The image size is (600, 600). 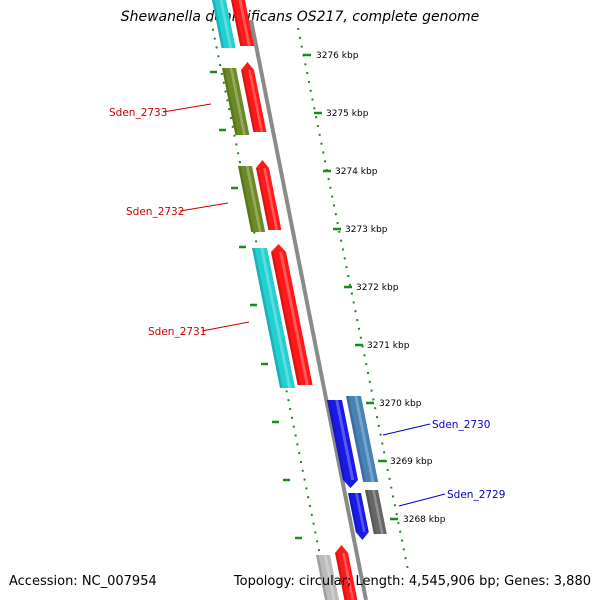 What do you see at coordinates (337, 56) in the screenshot?
I see `tick-label-3276: 3276 kbp` at bounding box center [337, 56].